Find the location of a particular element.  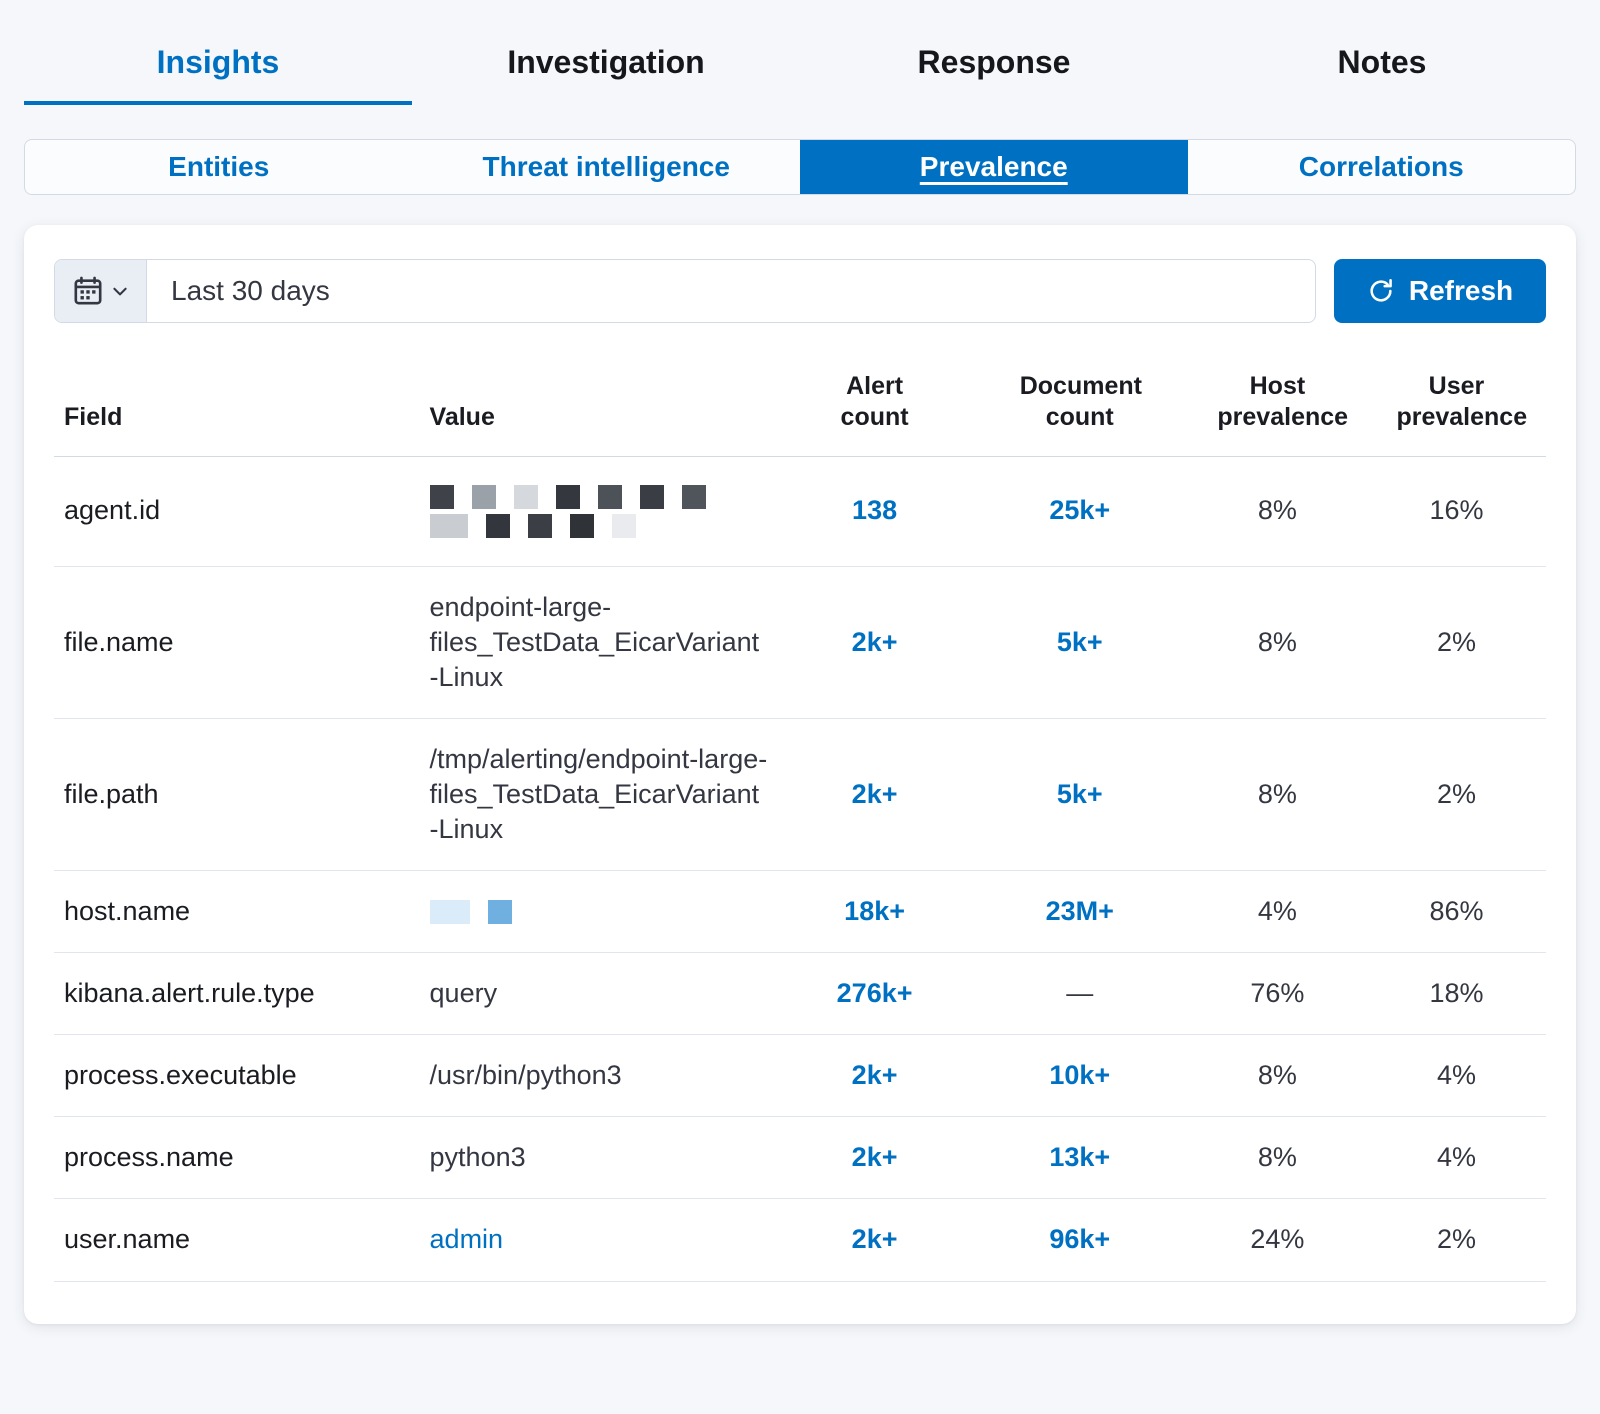

header-value: Value is located at coordinates (598, 405).